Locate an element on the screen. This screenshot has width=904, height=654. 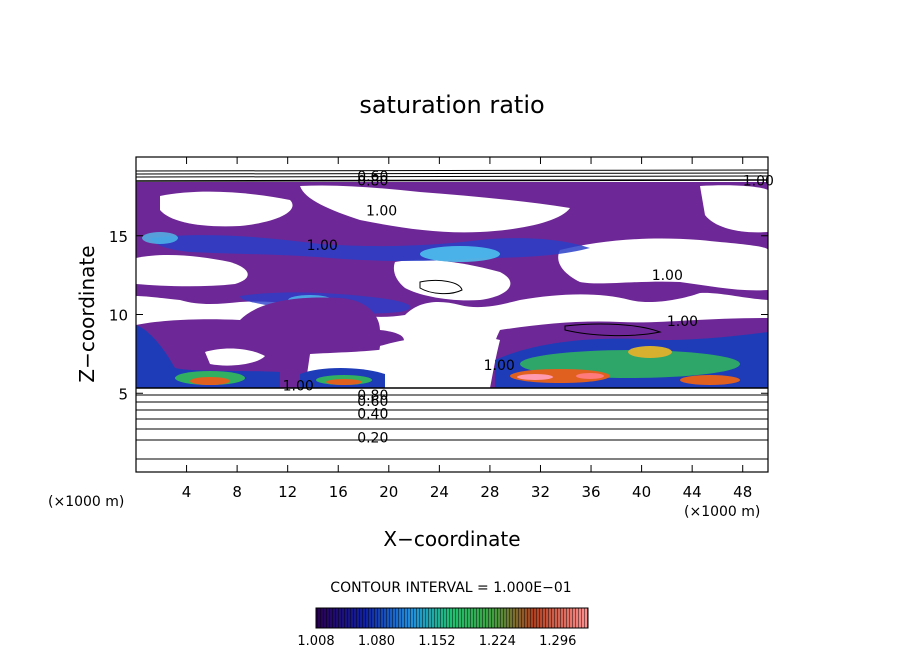
upper-cyan-core is located at coordinates (460, 254).